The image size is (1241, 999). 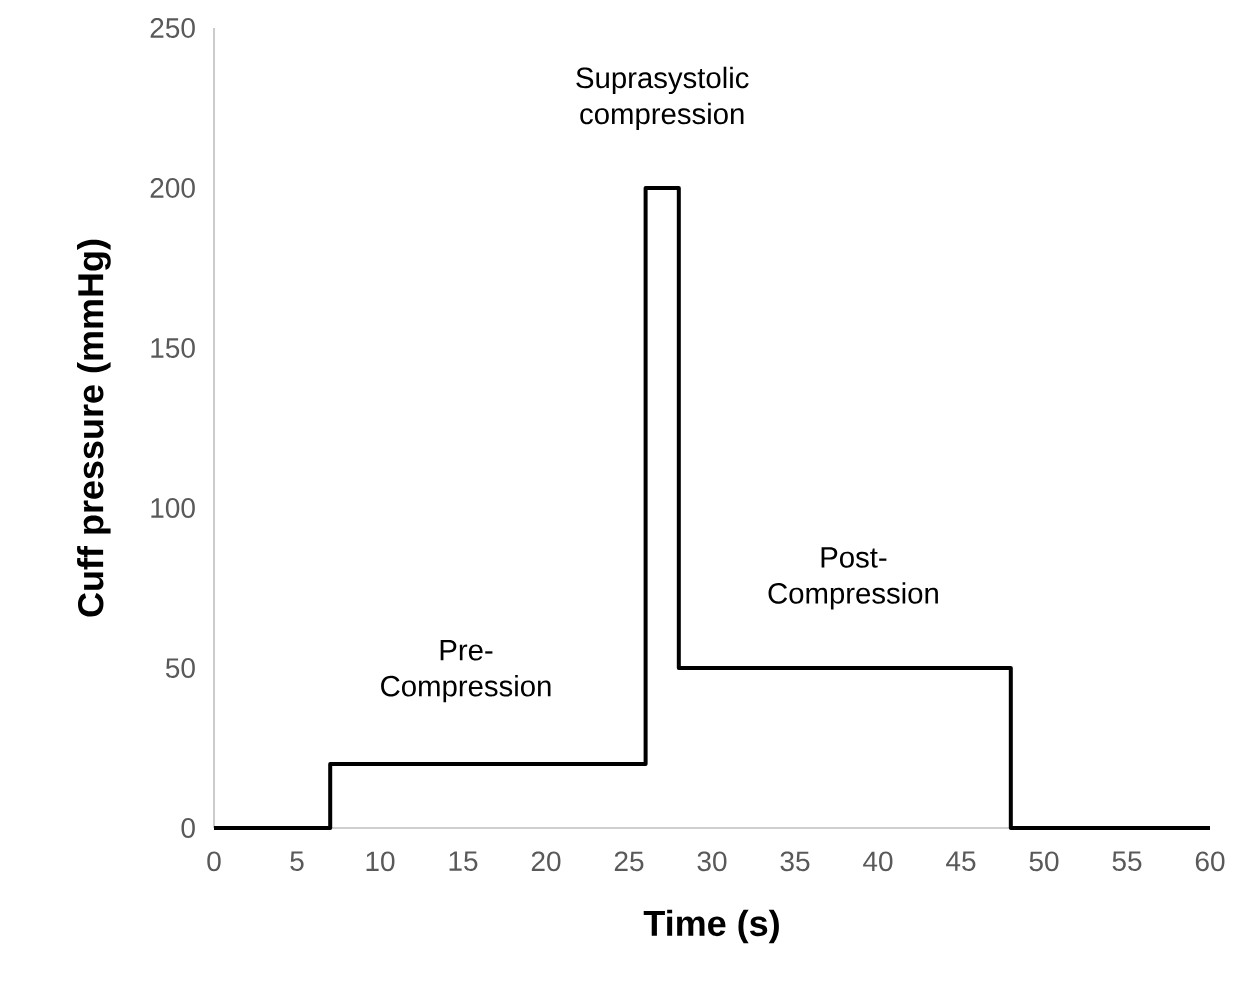 I want to click on x-tick-label: 35, so click(x=795, y=861).